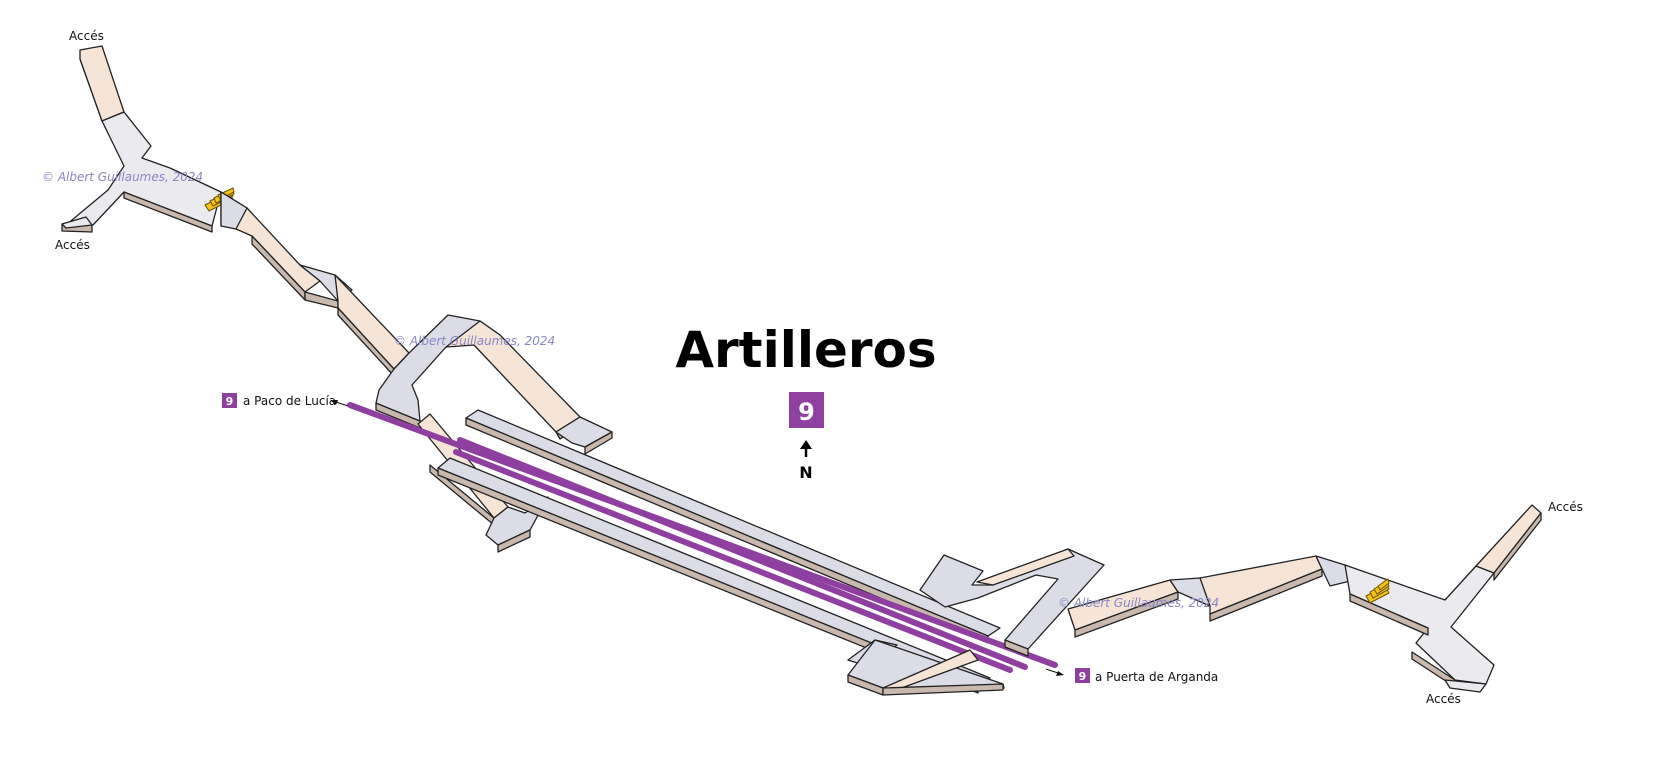  I want to click on se-escalator-icon, so click(1377, 591).